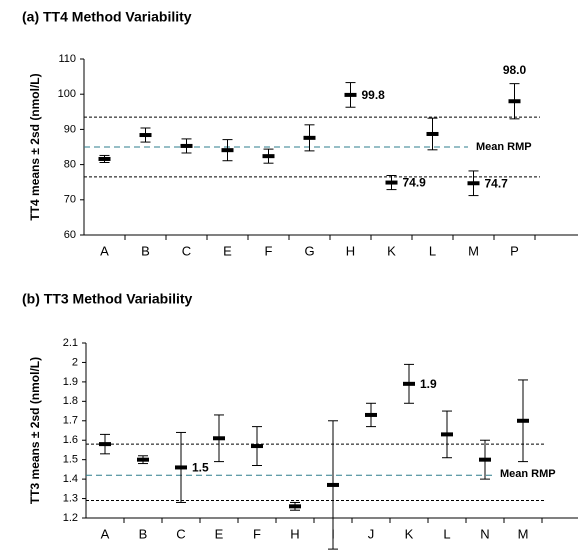 Image resolution: width=580 pixels, height=560 pixels. I want to click on value-label: 74.9, so click(415, 183).